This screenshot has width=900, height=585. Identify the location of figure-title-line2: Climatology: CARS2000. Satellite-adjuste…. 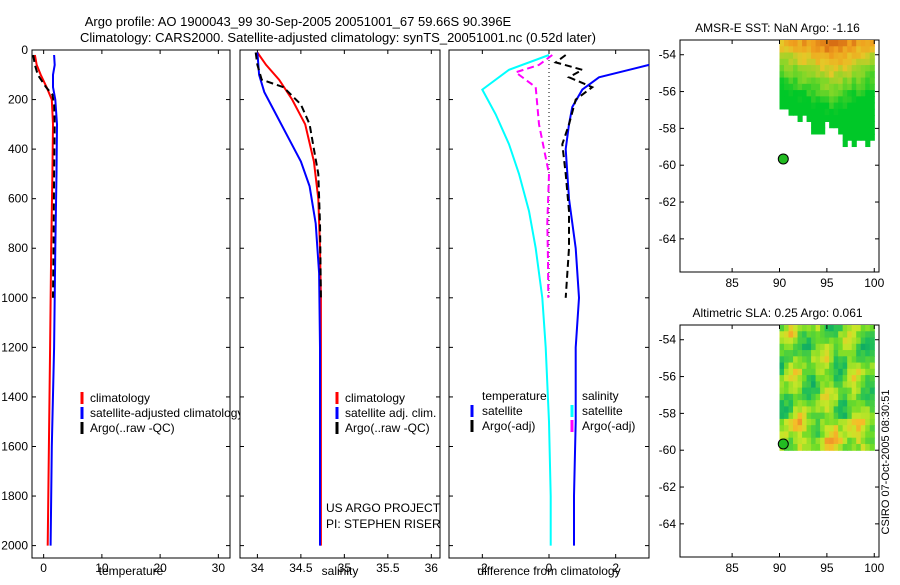
(338, 37).